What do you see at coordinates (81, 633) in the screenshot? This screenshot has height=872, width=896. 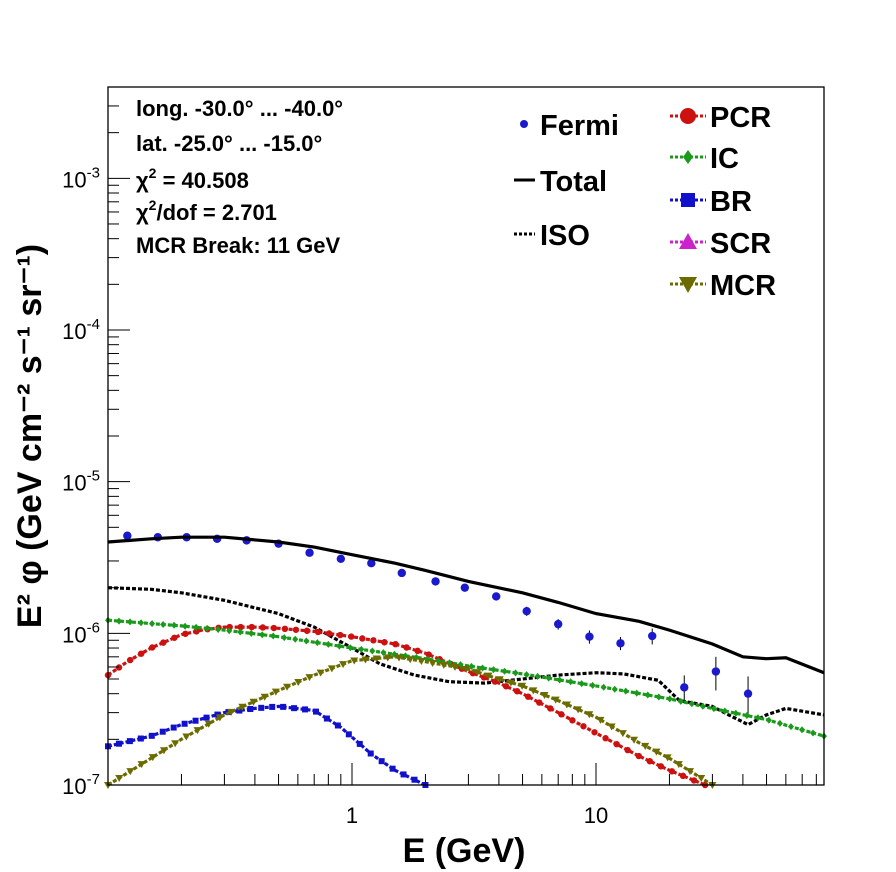 I see `y-tick-label: 10⁻⁶` at bounding box center [81, 633].